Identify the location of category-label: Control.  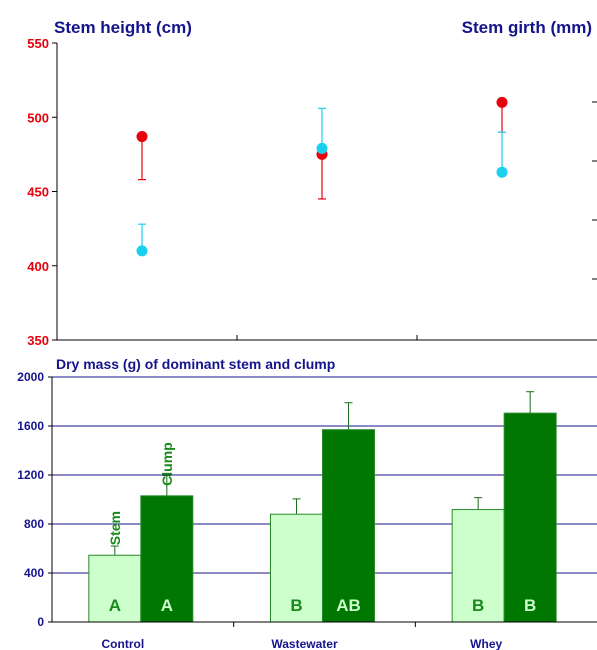
(123, 643).